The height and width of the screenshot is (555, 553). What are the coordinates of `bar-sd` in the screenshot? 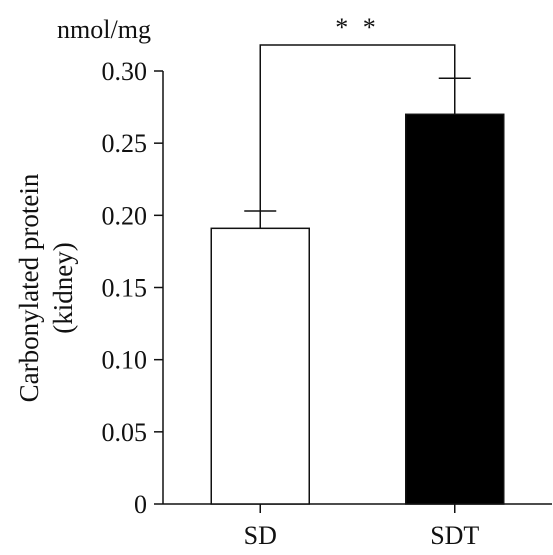 It's located at (260, 366).